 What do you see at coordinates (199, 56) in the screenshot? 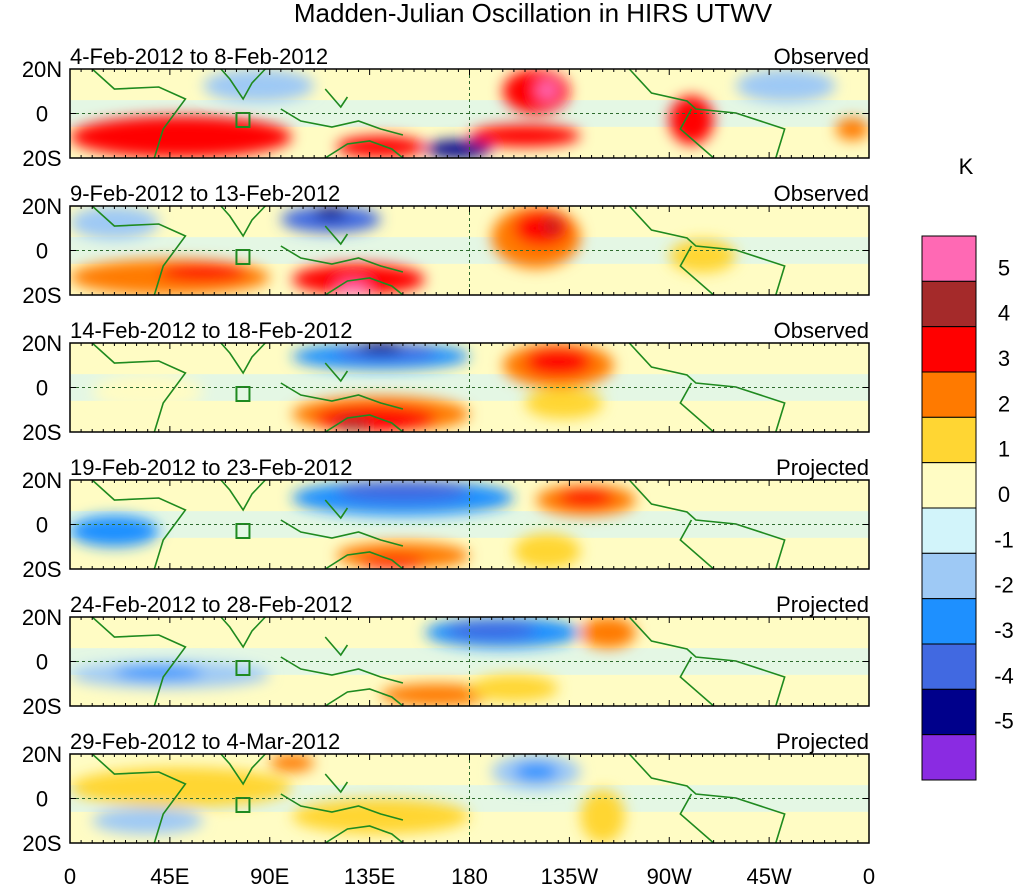
I see `panel-date-range: 4-Feb-2012 to 8-Feb-2012` at bounding box center [199, 56].